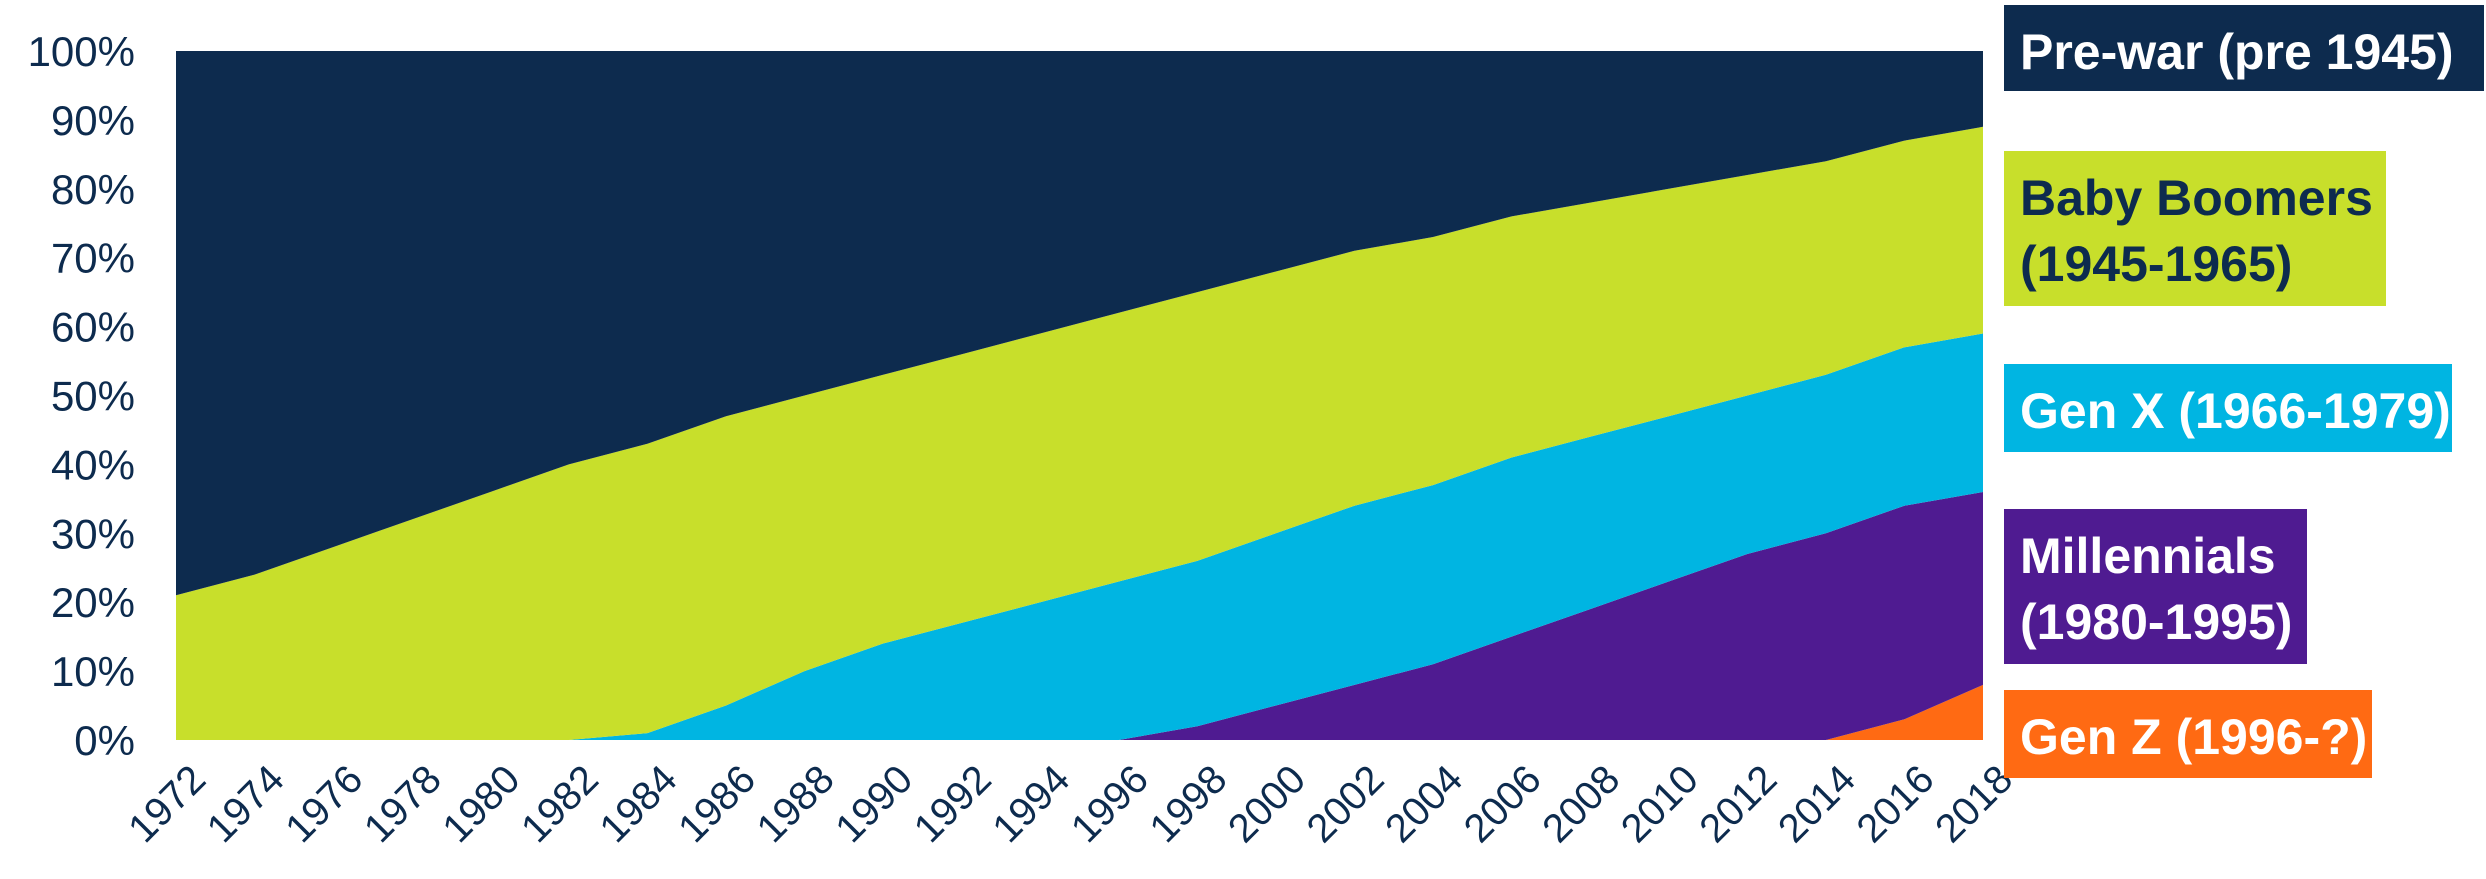 The width and height of the screenshot is (2486, 879). What do you see at coordinates (403, 804) in the screenshot?
I see `x-tick-label: 1978` at bounding box center [403, 804].